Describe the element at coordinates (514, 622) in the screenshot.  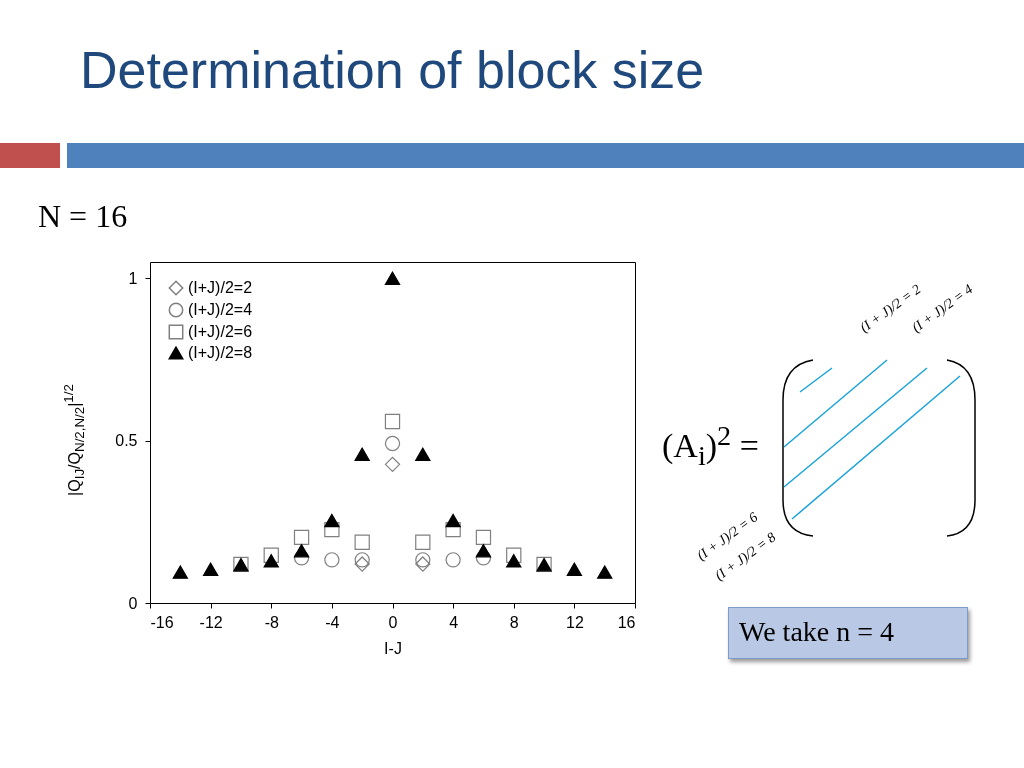
I see `x-tick-label: 8` at that location.